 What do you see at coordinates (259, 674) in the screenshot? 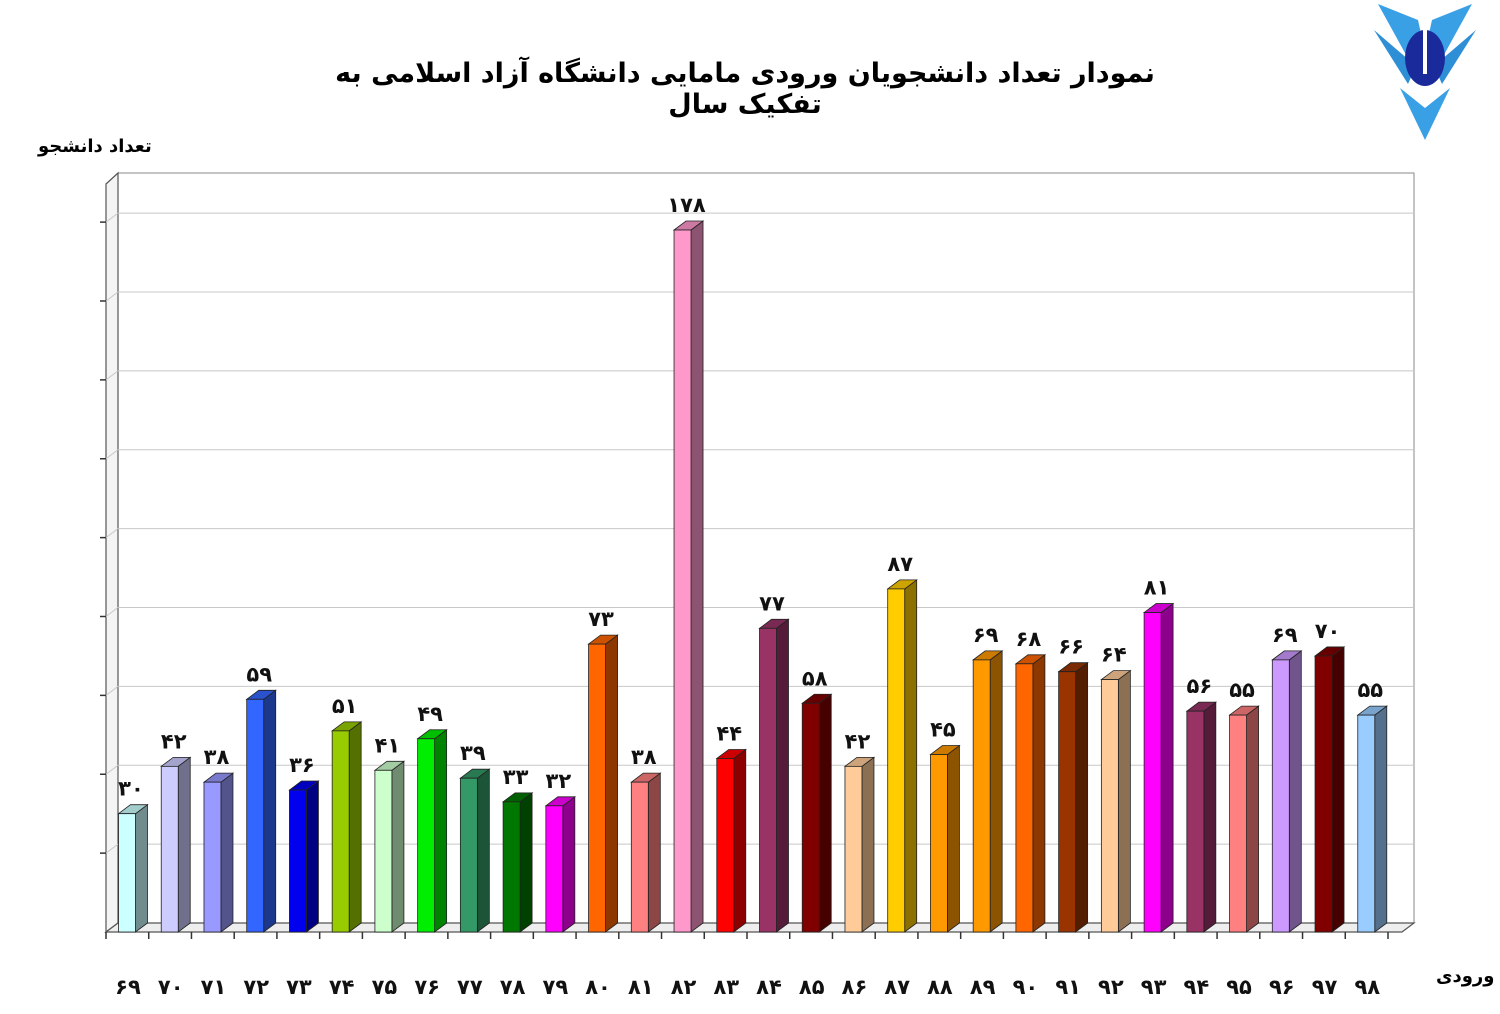
I see `data-label: ۵۹` at bounding box center [259, 674].